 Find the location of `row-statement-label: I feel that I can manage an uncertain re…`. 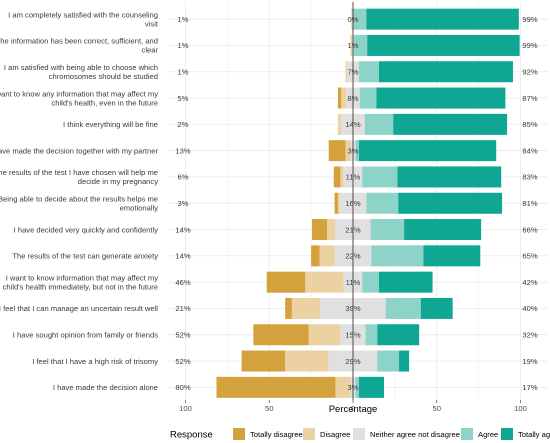

row-statement-label: I feel that I can manage an uncertain re… is located at coordinates (79, 308).